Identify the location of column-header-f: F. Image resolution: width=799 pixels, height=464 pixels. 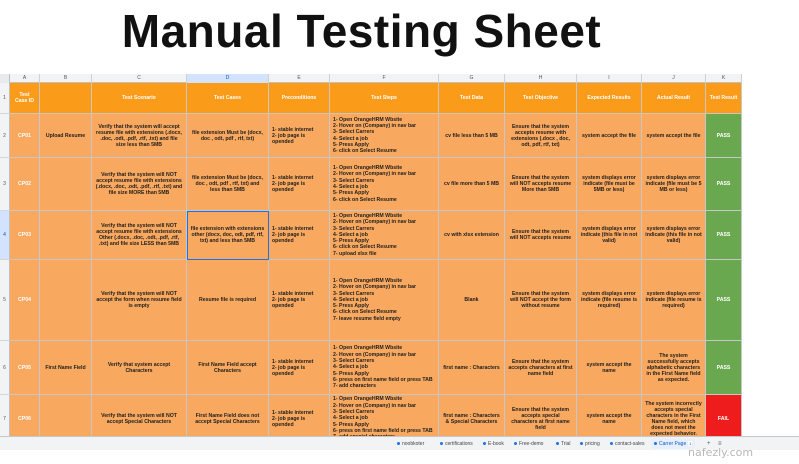
(384, 78).